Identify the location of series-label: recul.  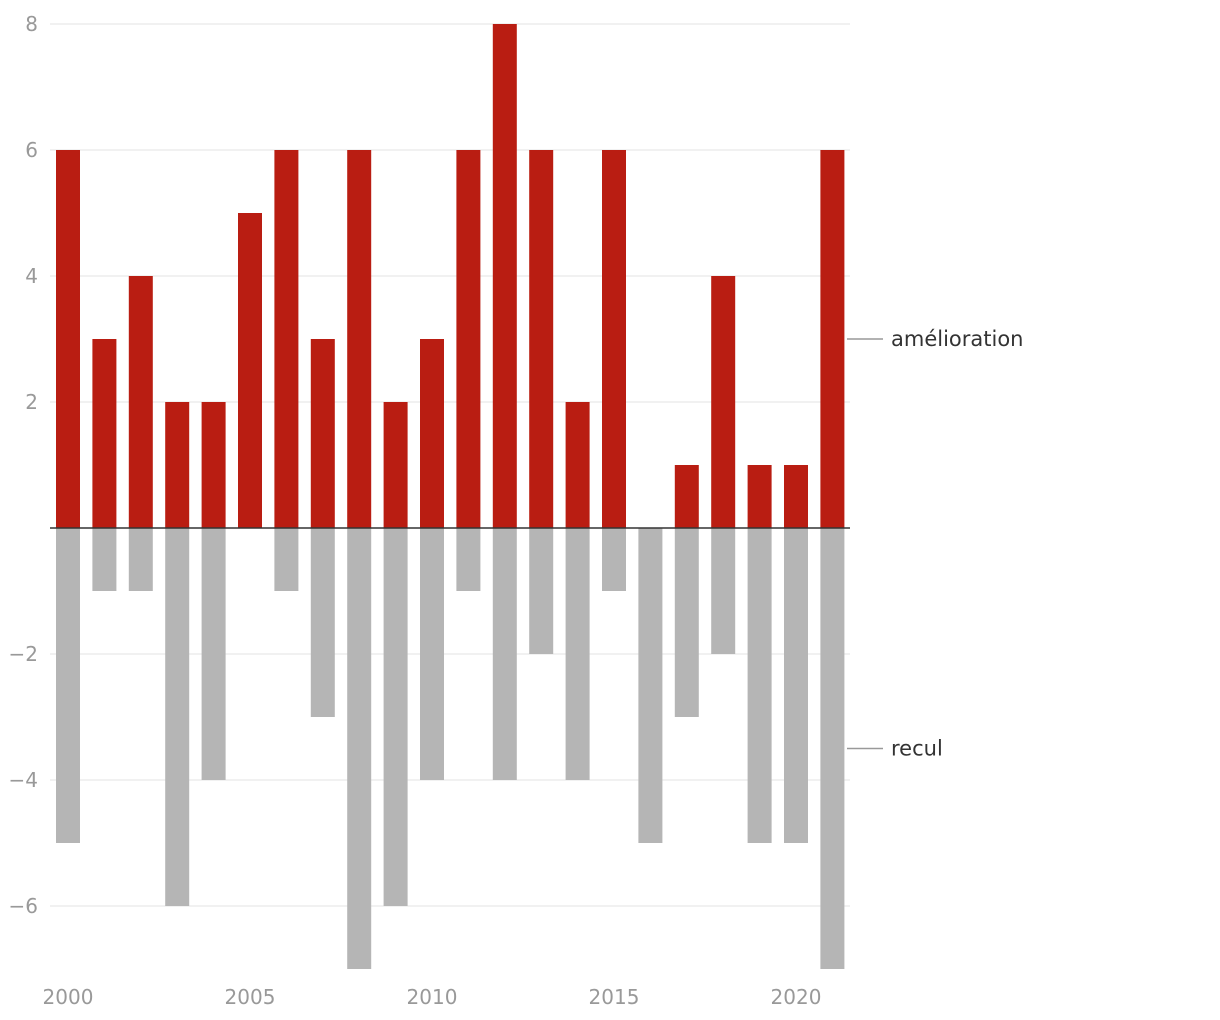
(917, 749).